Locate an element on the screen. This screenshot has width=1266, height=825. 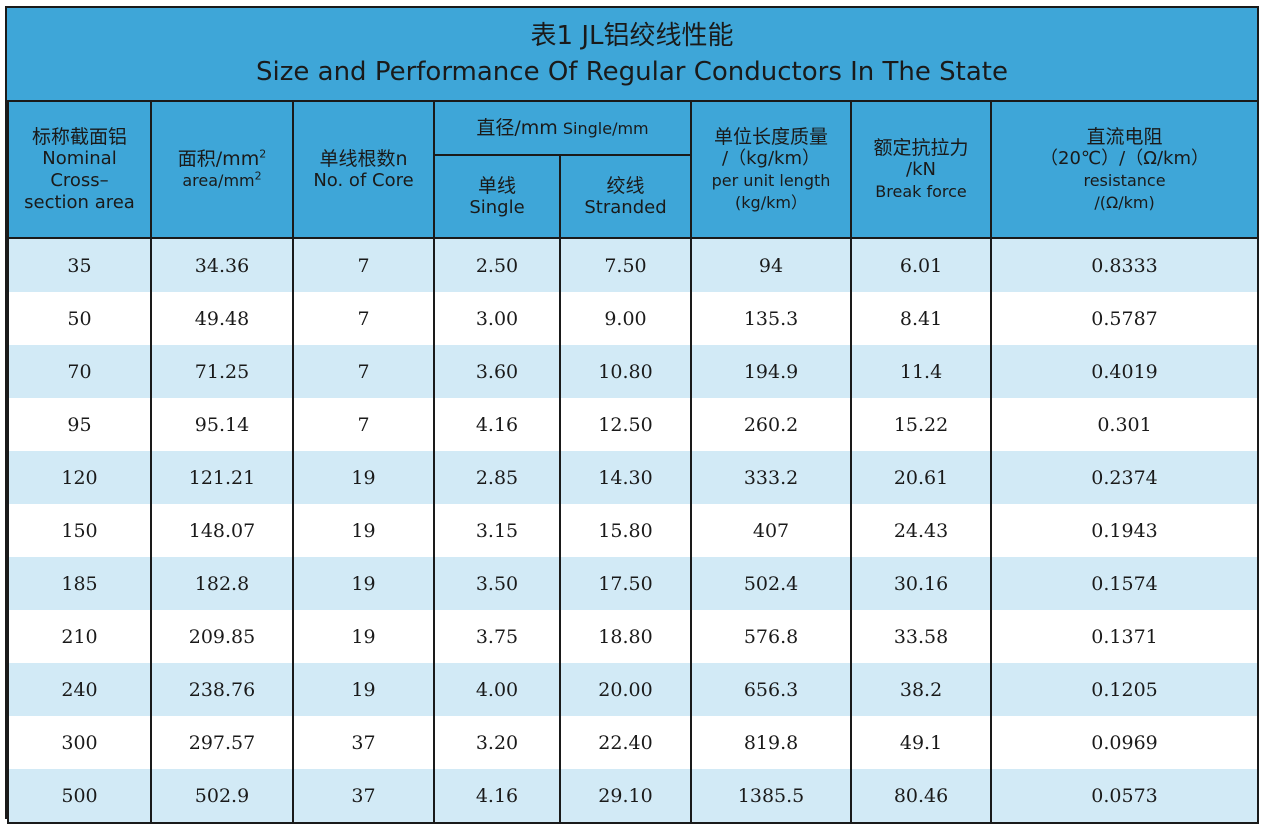
header-diameter: 直径/mm Single/mm is located at coordinates (562, 128).